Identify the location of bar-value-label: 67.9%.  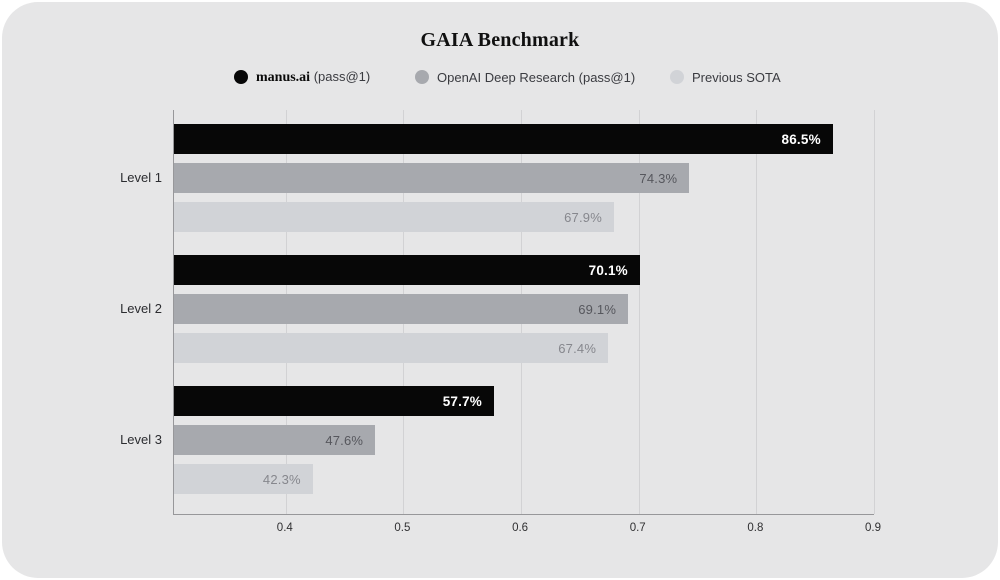
(583, 217).